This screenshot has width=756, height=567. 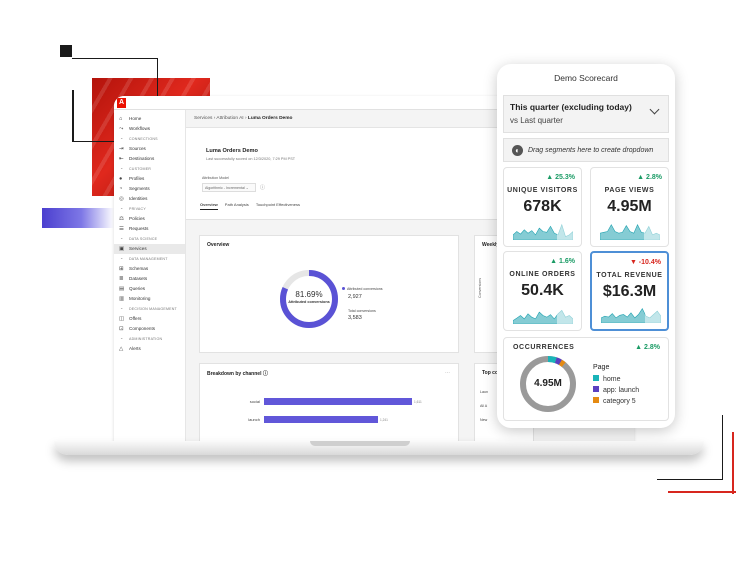 What do you see at coordinates (596, 378) in the screenshot?
I see `legend-swatch` at bounding box center [596, 378].